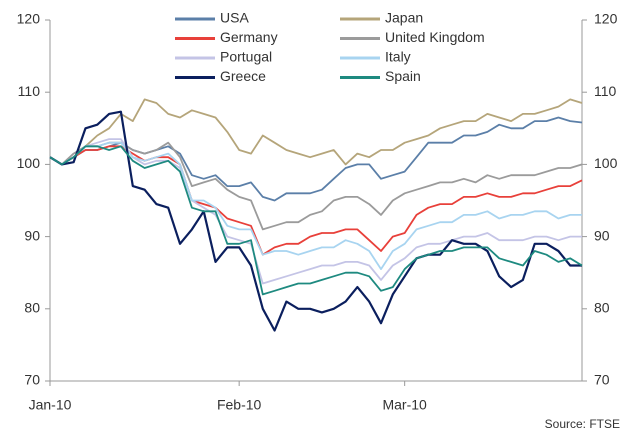 The width and height of the screenshot is (633, 432). Describe the element at coordinates (246, 57) in the screenshot. I see `legend-label: Portugal` at that location.